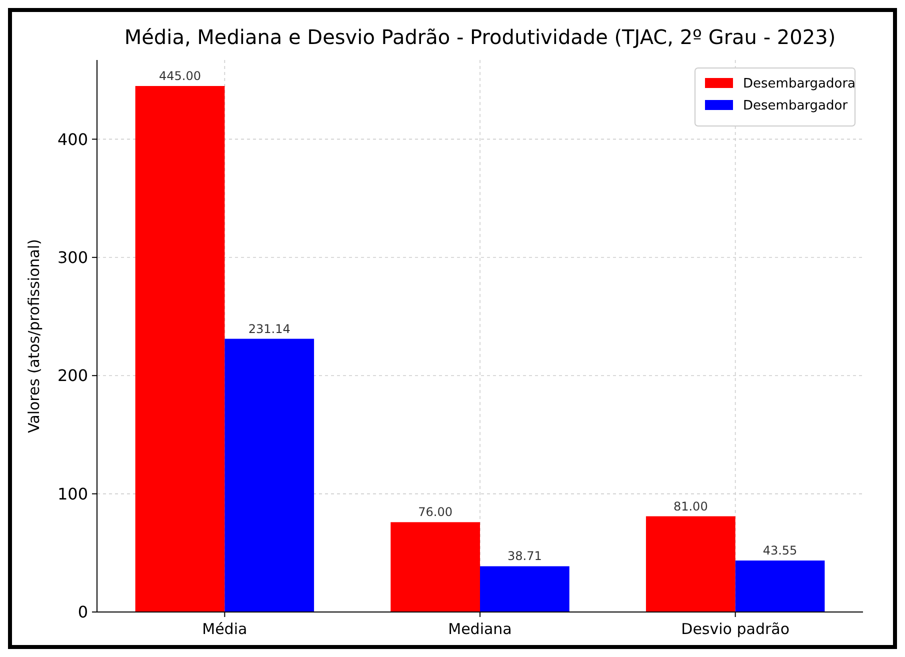 The image size is (905, 657). I want to click on legend-label: Desembargador, so click(795, 106).